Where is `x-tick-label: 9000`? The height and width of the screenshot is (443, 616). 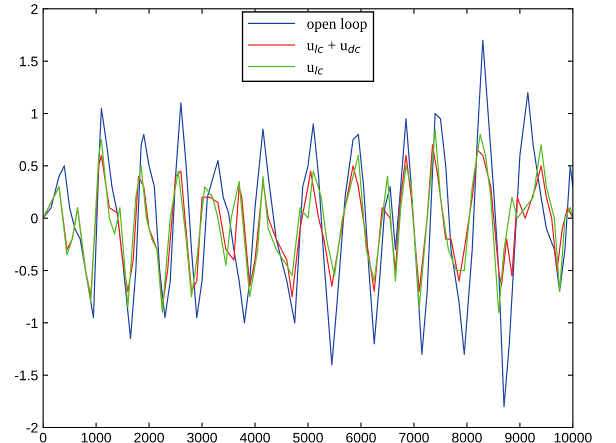 x-tick-label: 9000 is located at coordinates (520, 437).